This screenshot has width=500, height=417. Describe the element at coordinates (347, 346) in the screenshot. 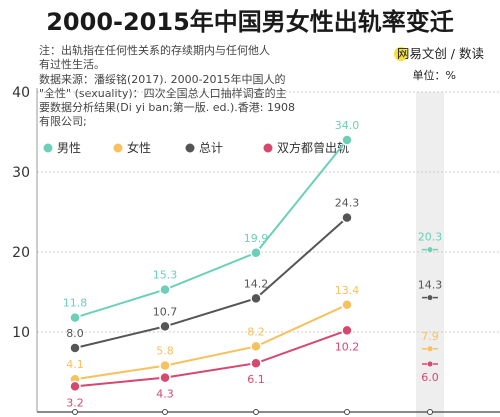

I see `data-label: 10.2` at that location.